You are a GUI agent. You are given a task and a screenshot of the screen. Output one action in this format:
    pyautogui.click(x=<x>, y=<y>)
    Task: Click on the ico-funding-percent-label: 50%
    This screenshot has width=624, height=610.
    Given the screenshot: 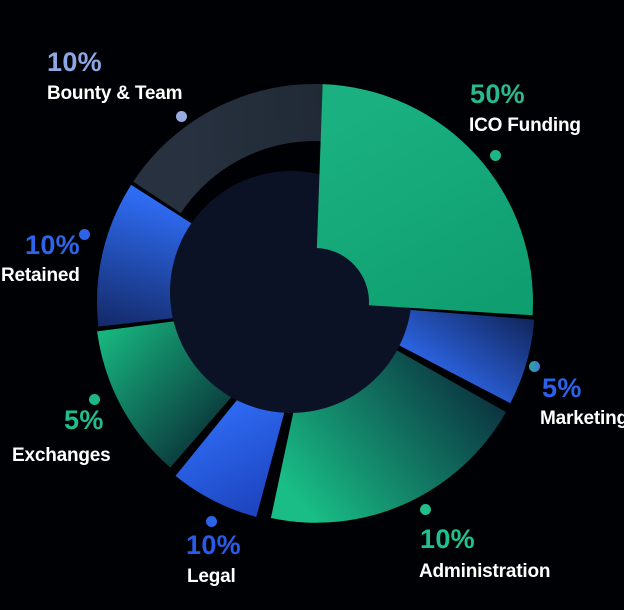 What is the action you would take?
    pyautogui.click(x=497, y=94)
    